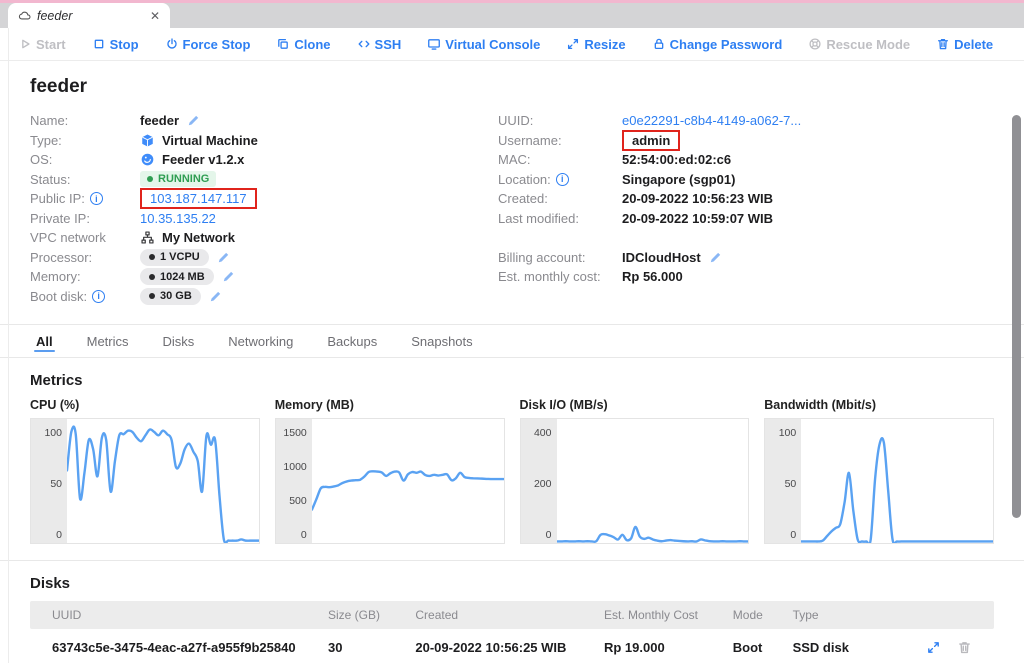 Image resolution: width=1024 pixels, height=665 pixels. What do you see at coordinates (868, 44) in the screenshot?
I see `toolbar-button-label: Rescue Mode` at bounding box center [868, 44].